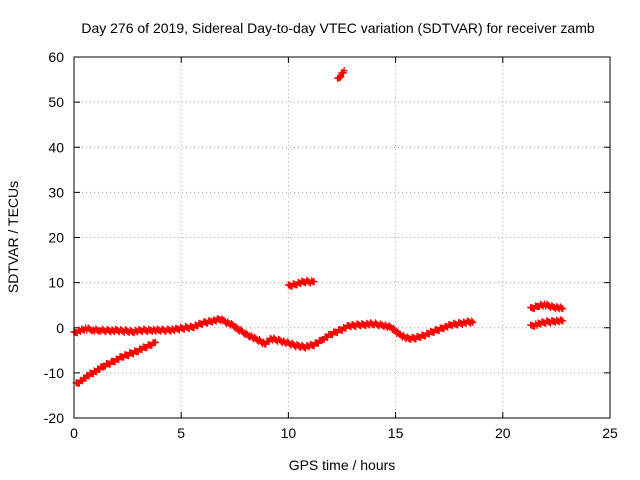 This screenshot has height=480, width=640. What do you see at coordinates (56, 238) in the screenshot?
I see `y-tick-label: 20` at bounding box center [56, 238].